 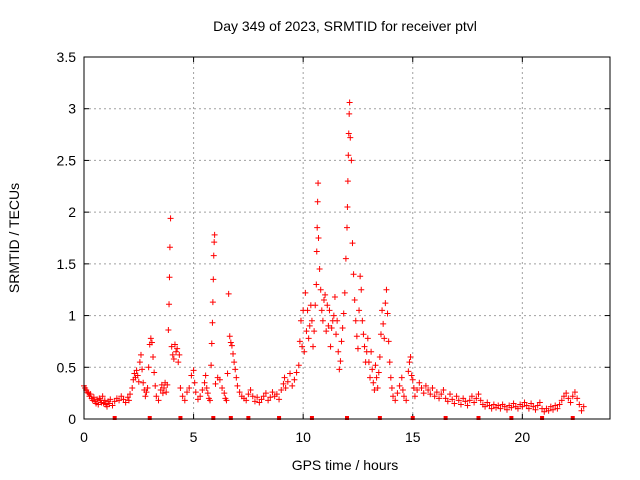 What do you see at coordinates (72, 419) in the screenshot?
I see `y-tick-label: 0` at bounding box center [72, 419].